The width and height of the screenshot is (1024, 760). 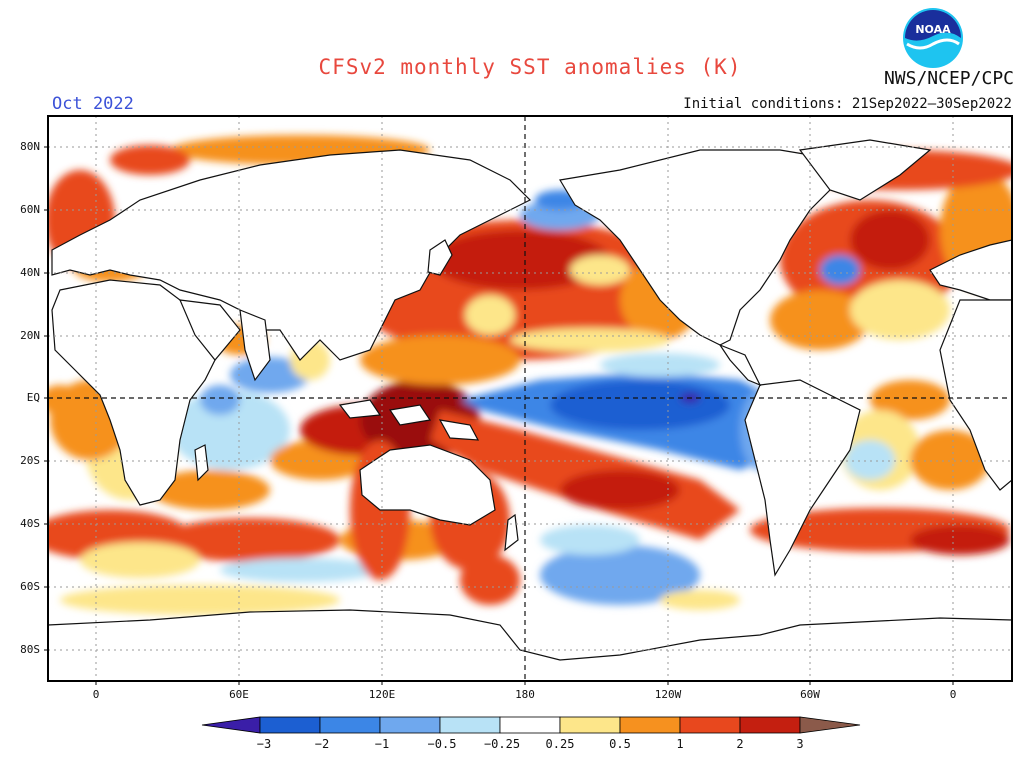 What do you see at coordinates (30, 335) in the screenshot?
I see `lat-label: 20N` at bounding box center [30, 335].